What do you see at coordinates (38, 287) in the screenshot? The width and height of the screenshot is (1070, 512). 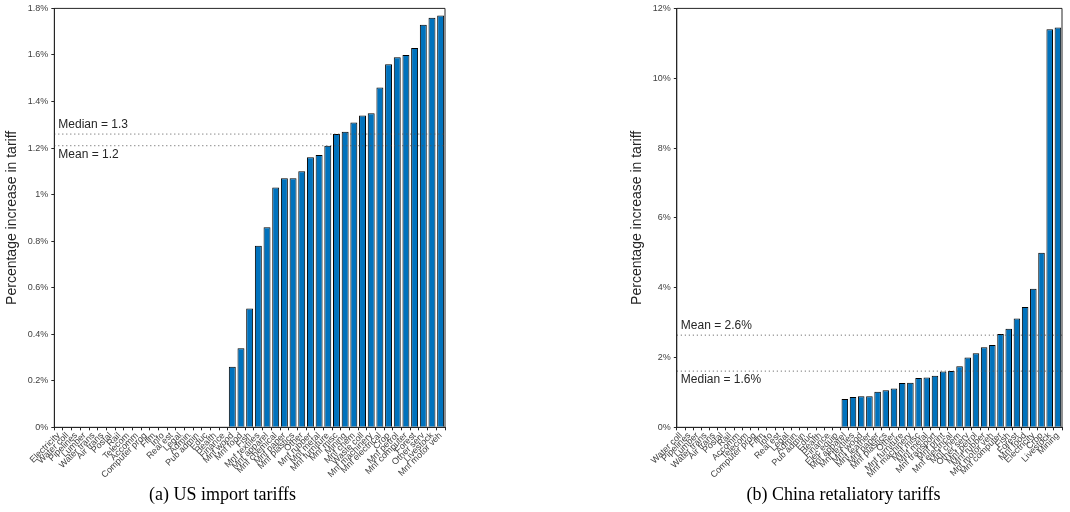 I see `y-tick-label: 0.6%` at bounding box center [38, 287].